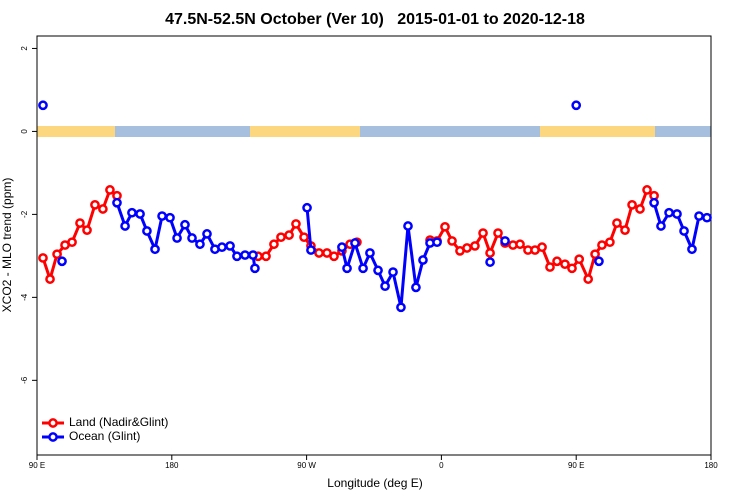  I want to click on land-ocean-strip, so click(374, 131).